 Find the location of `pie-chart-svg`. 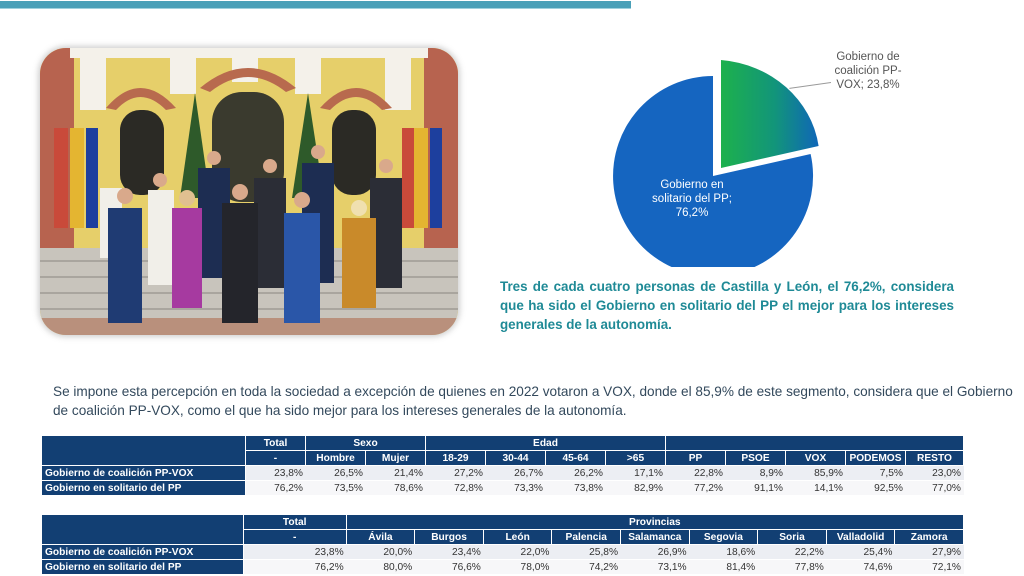

pie-chart-svg is located at coordinates (716, 168).